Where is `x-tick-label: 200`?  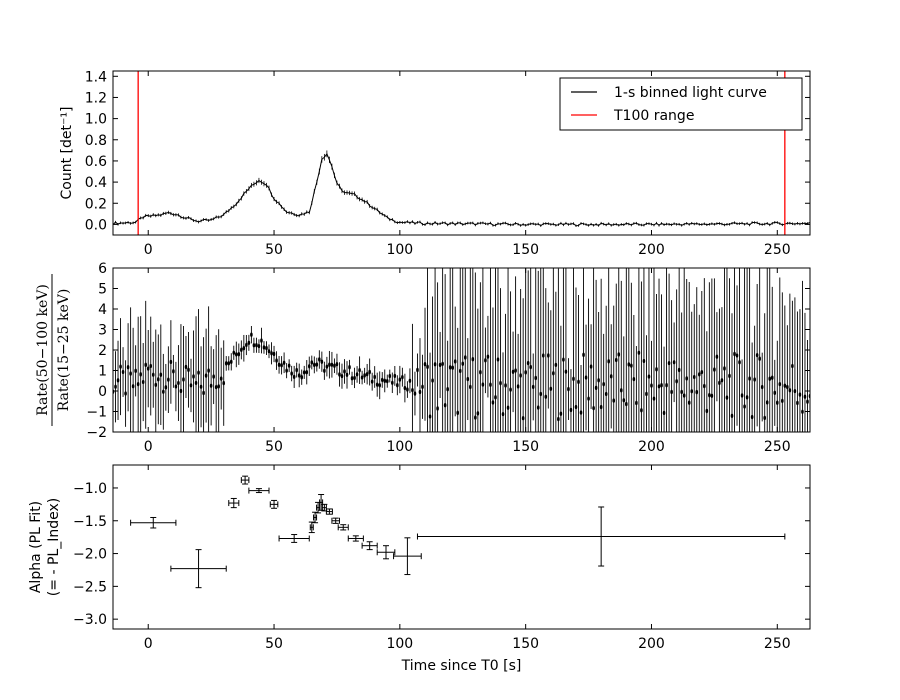
x-tick-label: 200 is located at coordinates (651, 447).